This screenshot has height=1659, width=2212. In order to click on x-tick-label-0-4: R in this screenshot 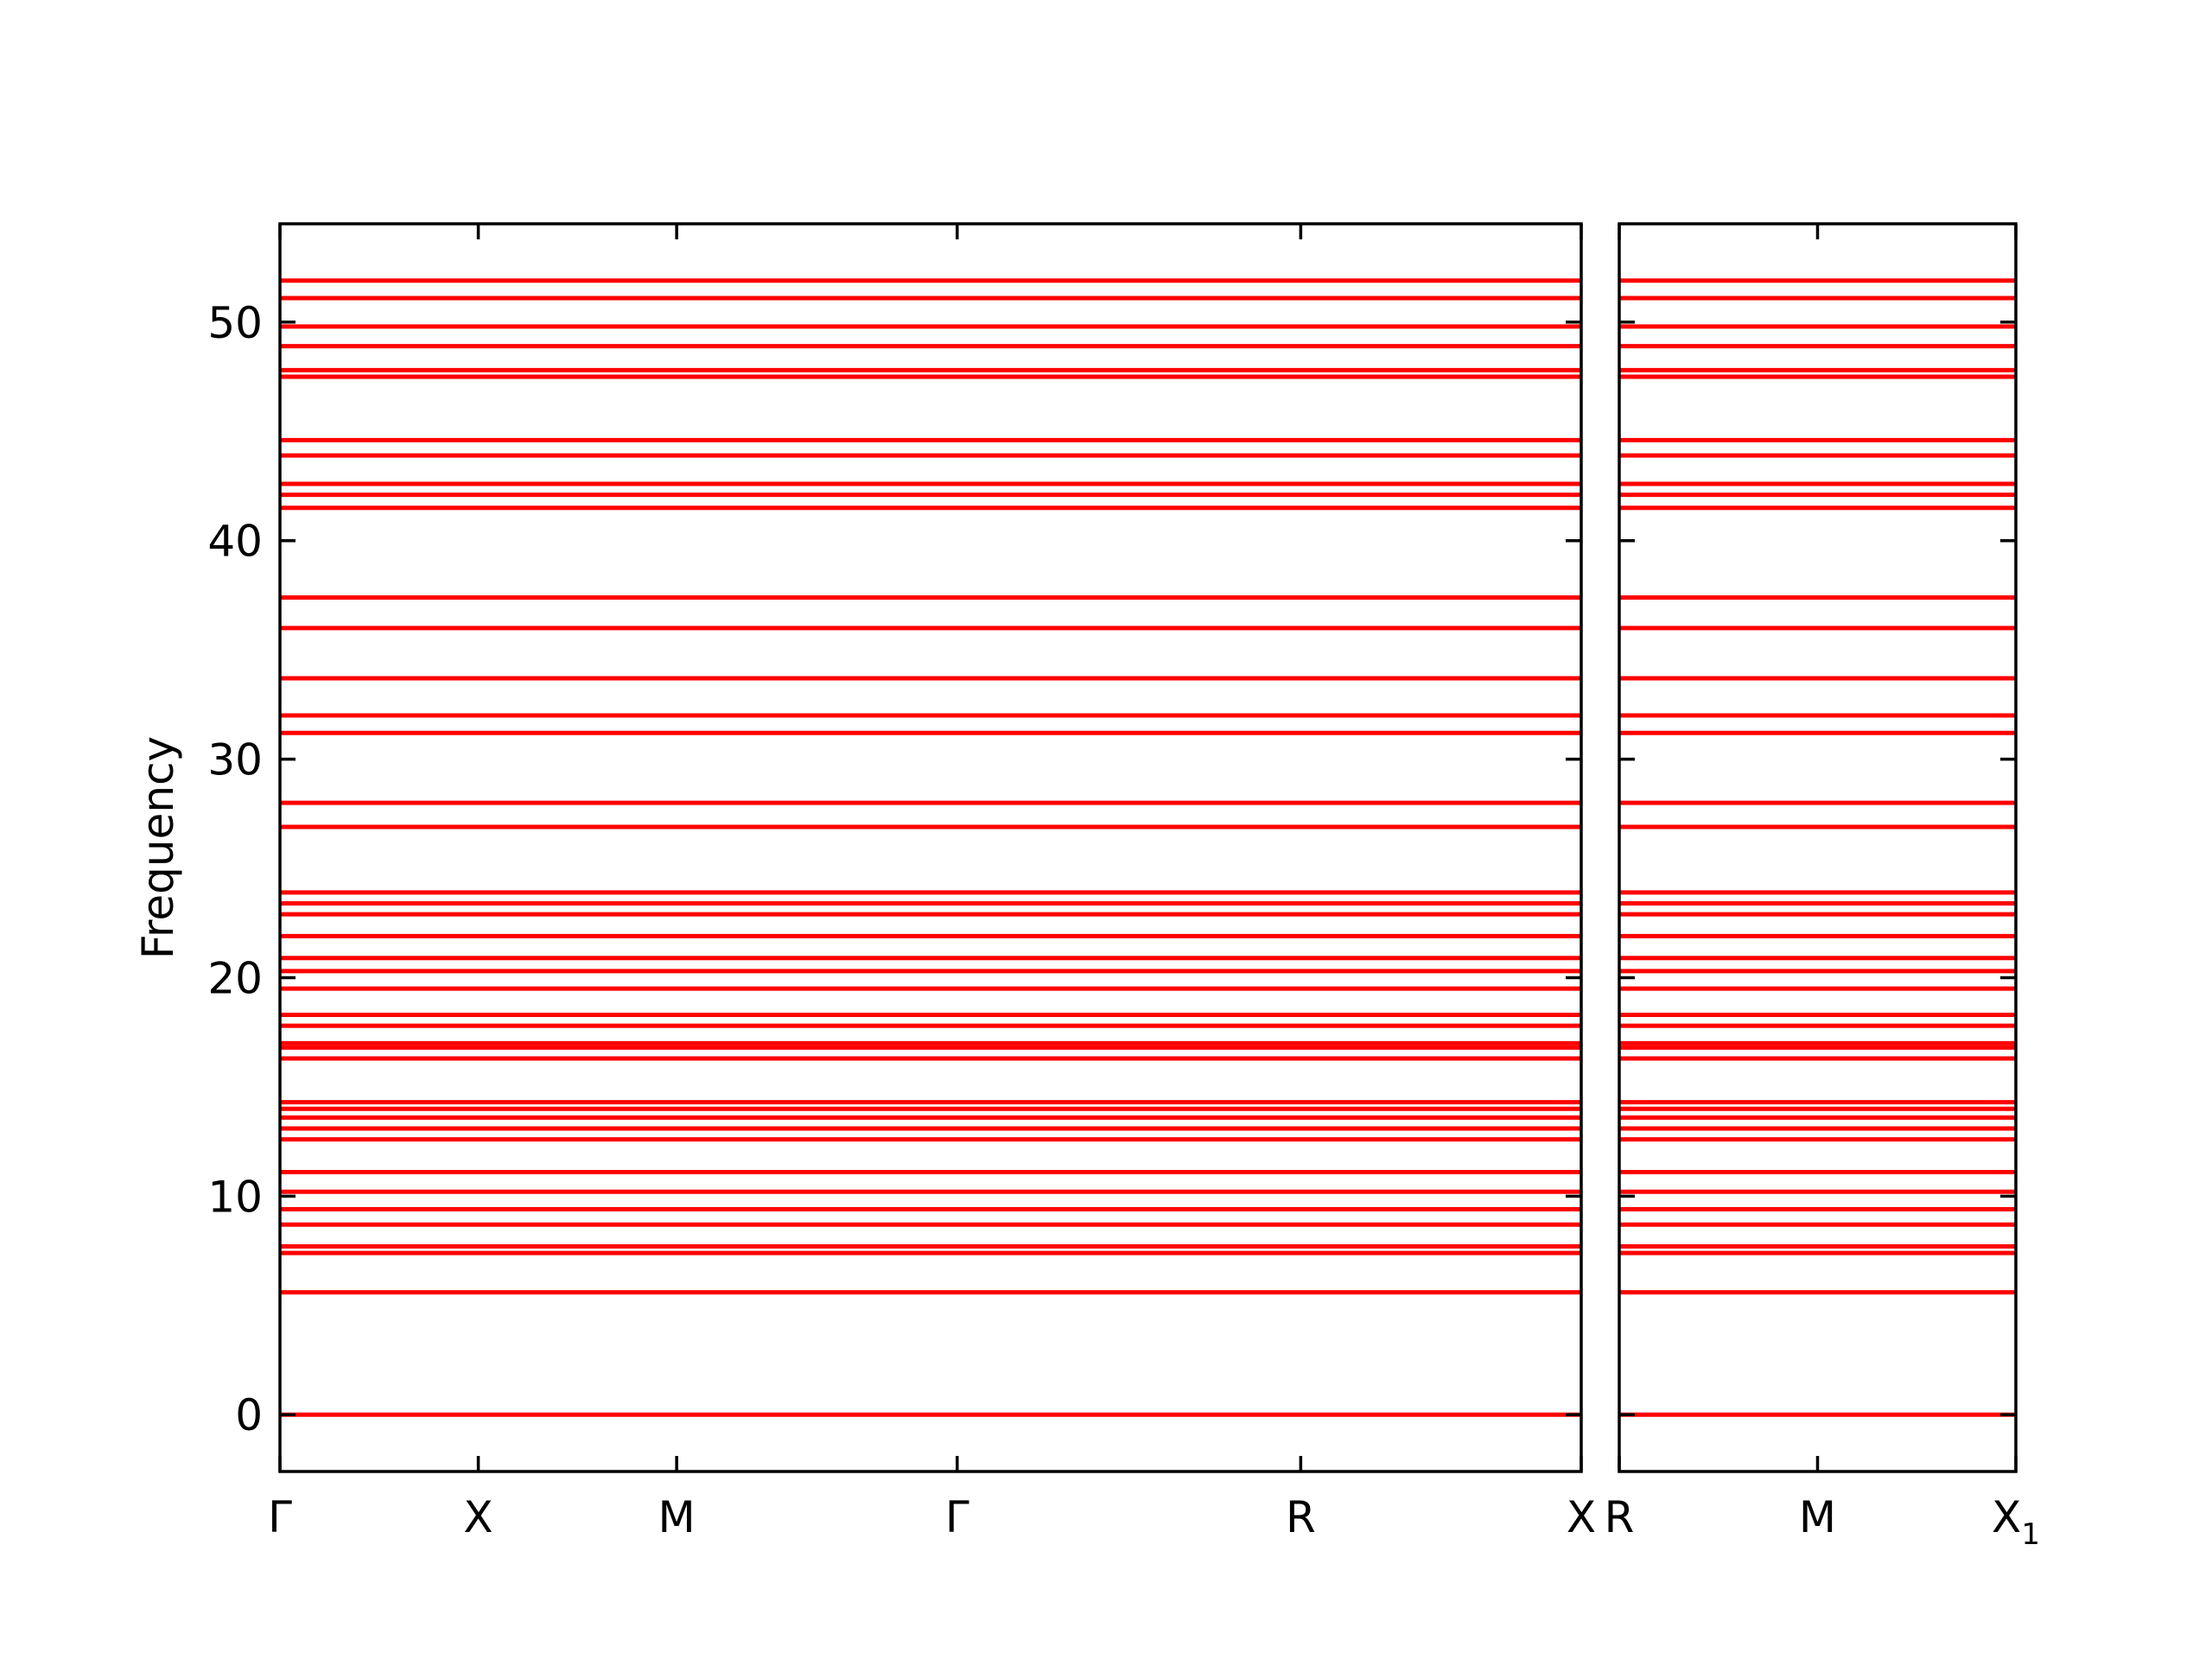, I will do `click(1301, 1517)`.